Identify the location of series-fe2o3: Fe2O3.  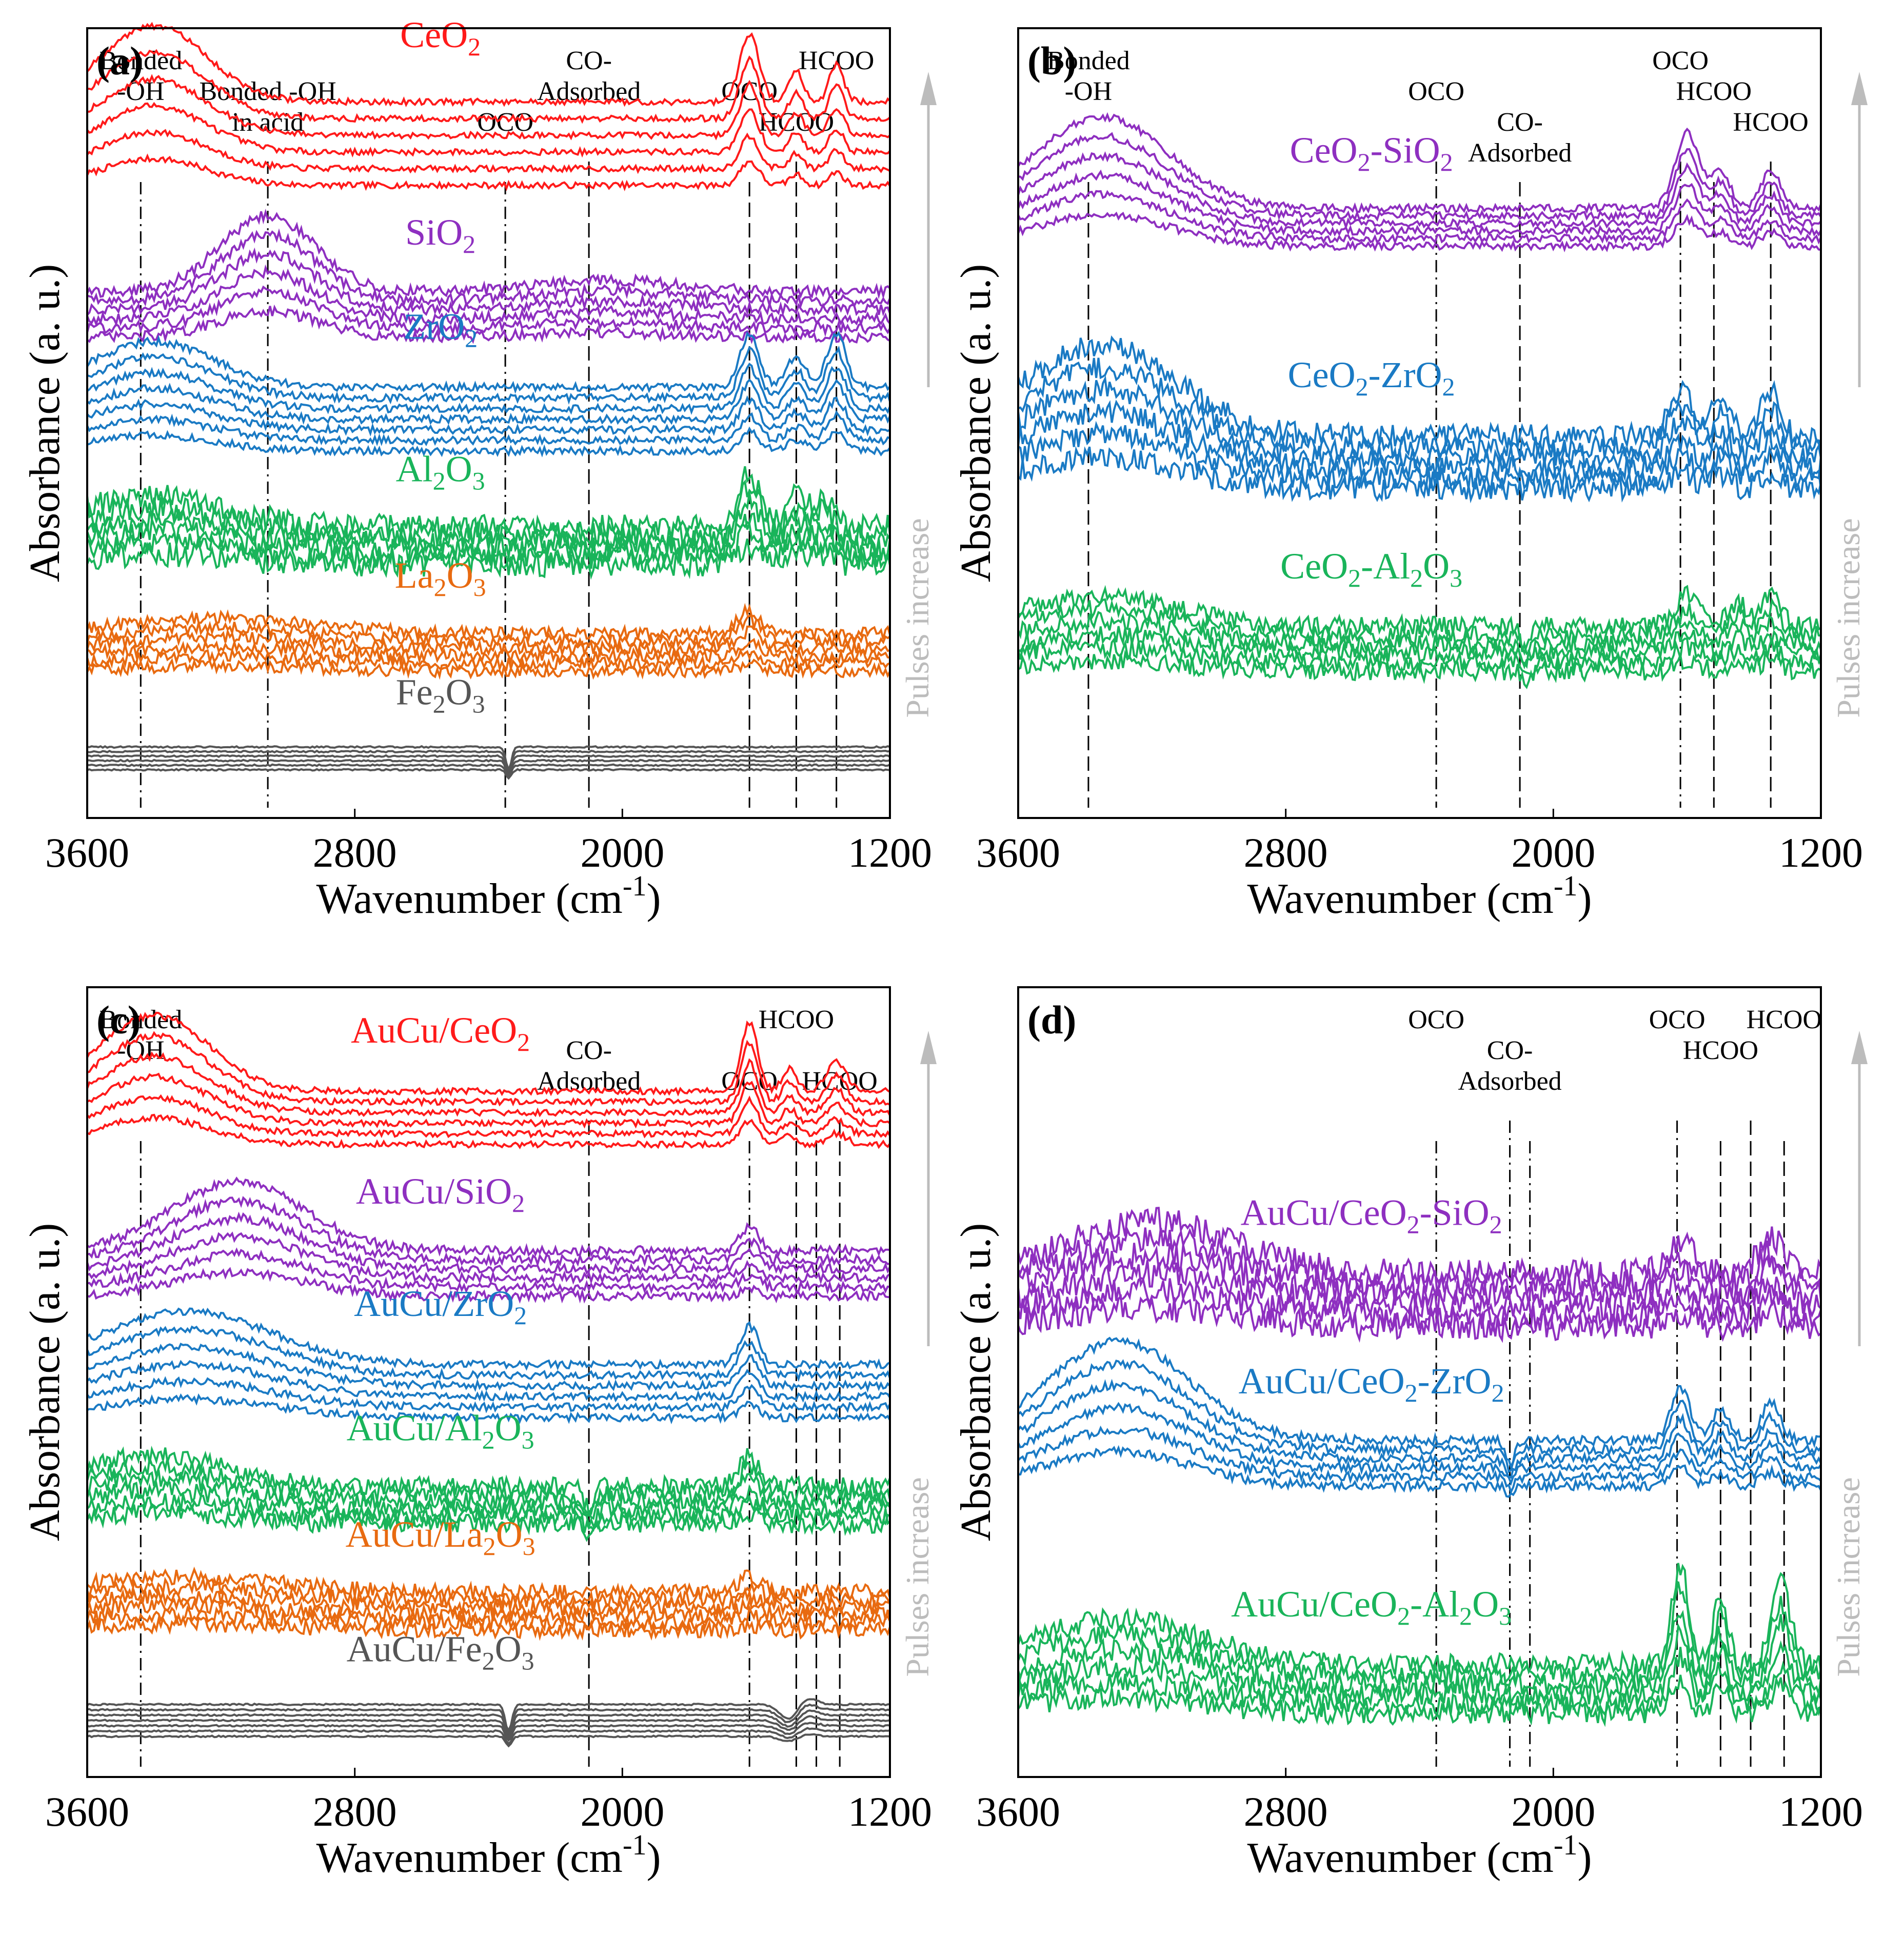
(489, 726).